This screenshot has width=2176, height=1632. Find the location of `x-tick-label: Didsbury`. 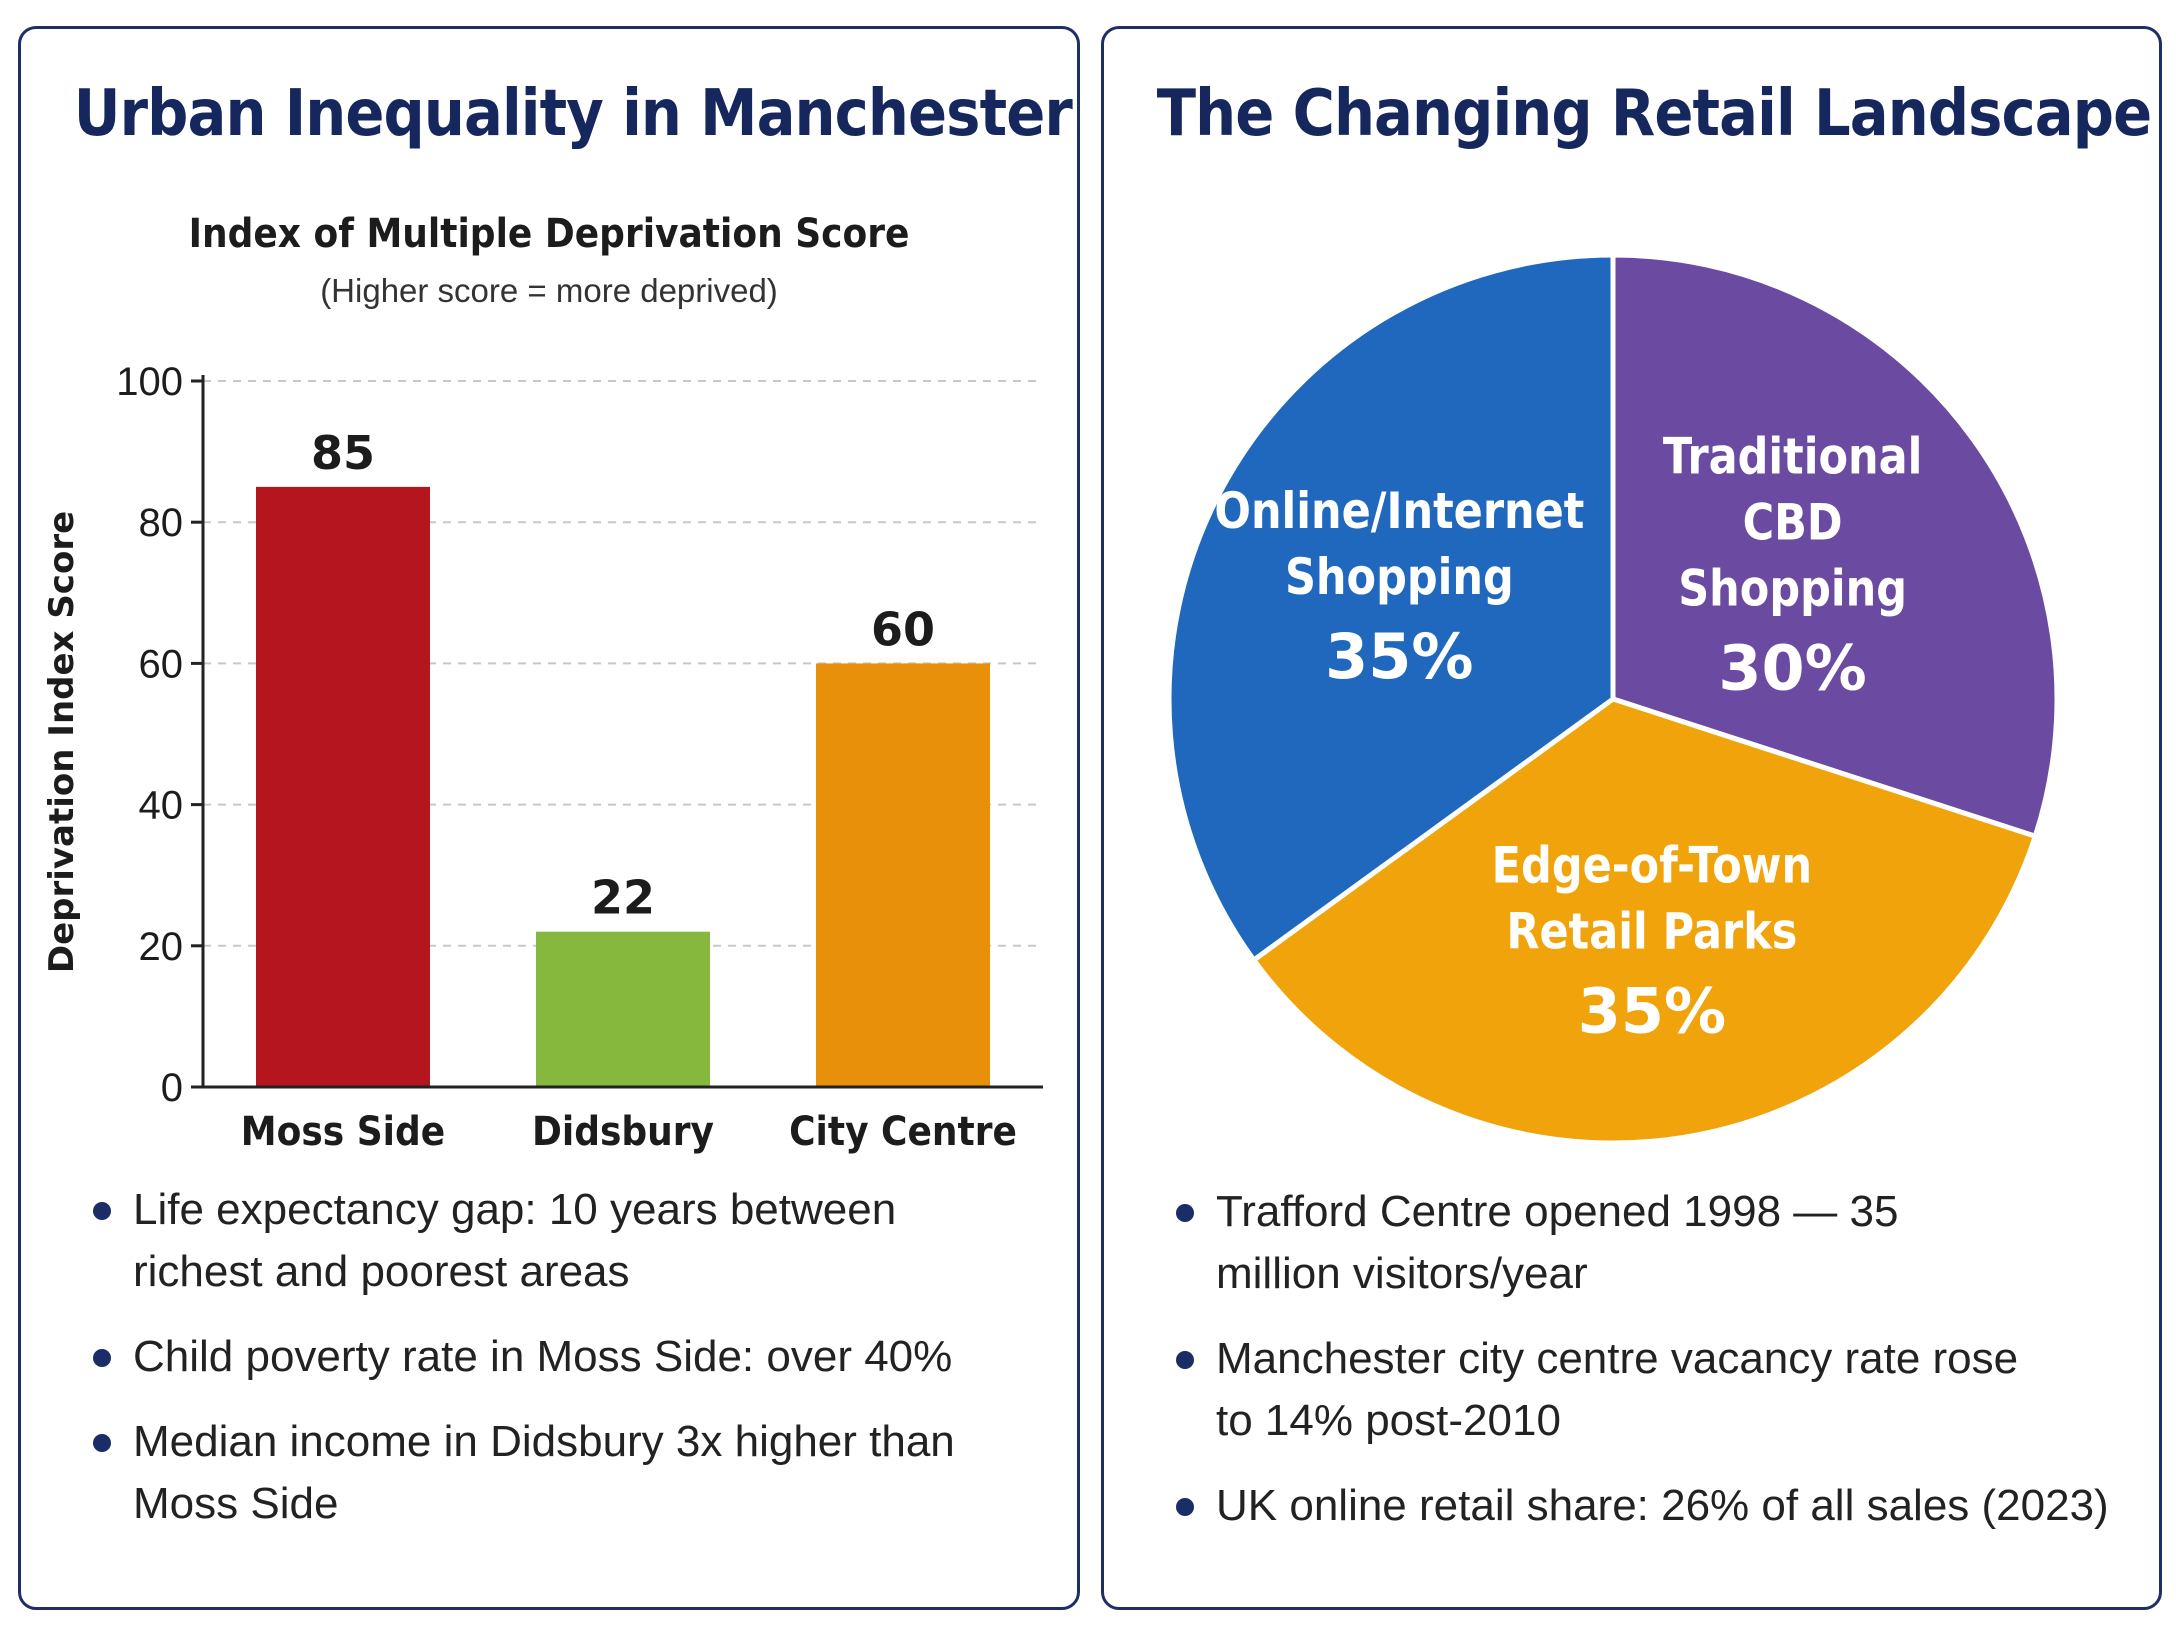

x-tick-label: Didsbury is located at coordinates (623, 1131).